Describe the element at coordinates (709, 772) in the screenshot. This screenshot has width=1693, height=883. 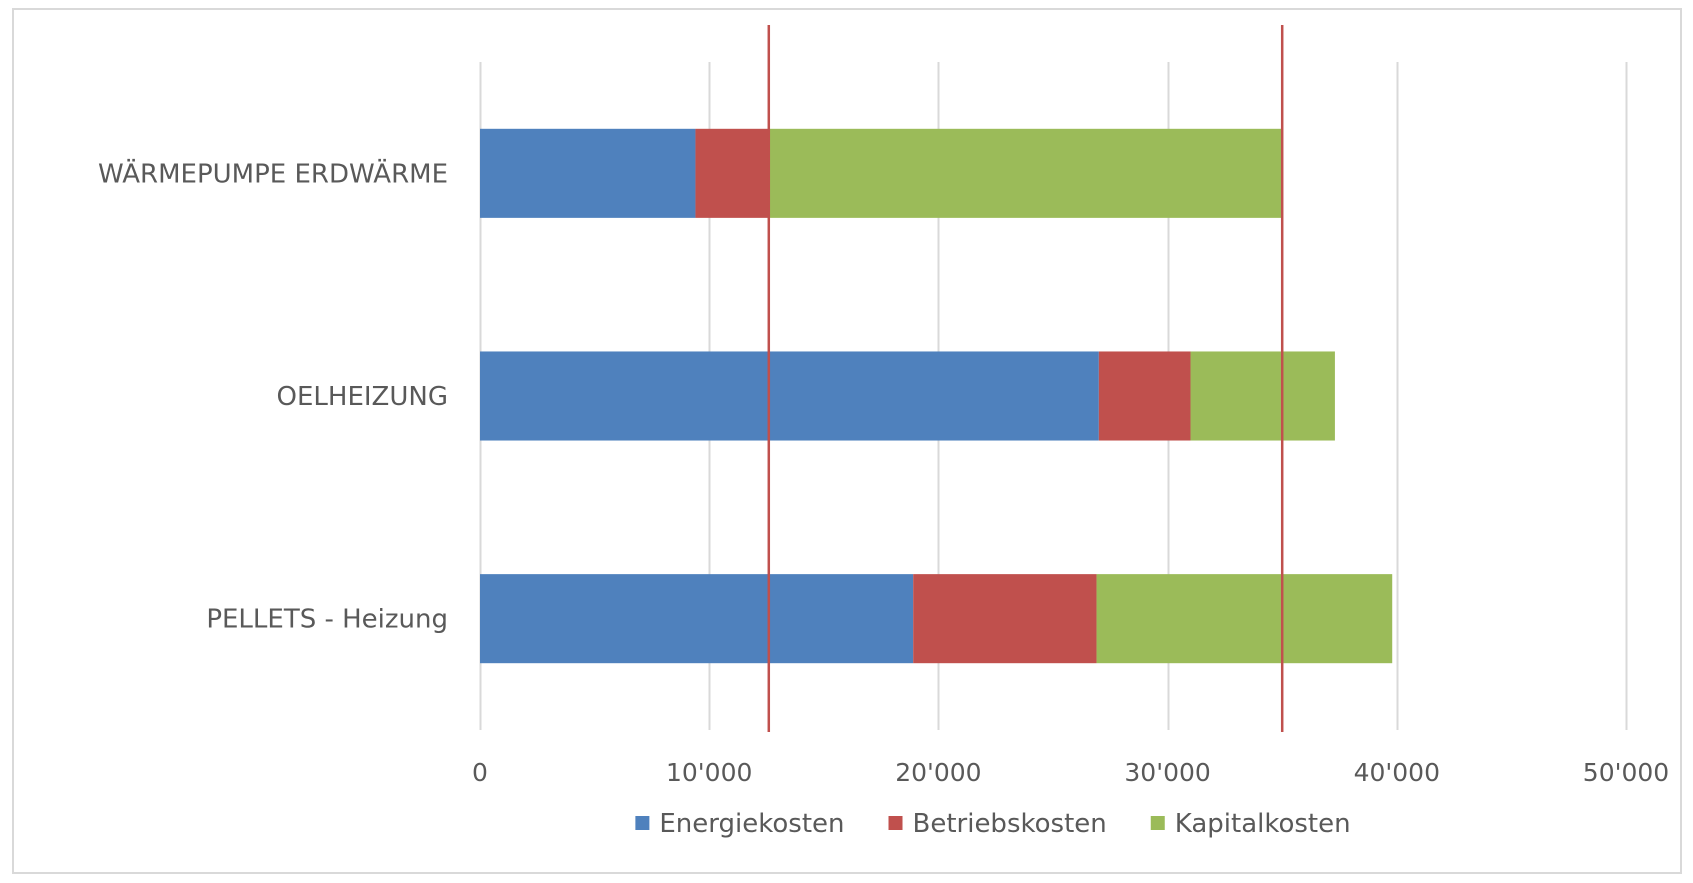
I see `x-tick-label-1: 10'000` at that location.